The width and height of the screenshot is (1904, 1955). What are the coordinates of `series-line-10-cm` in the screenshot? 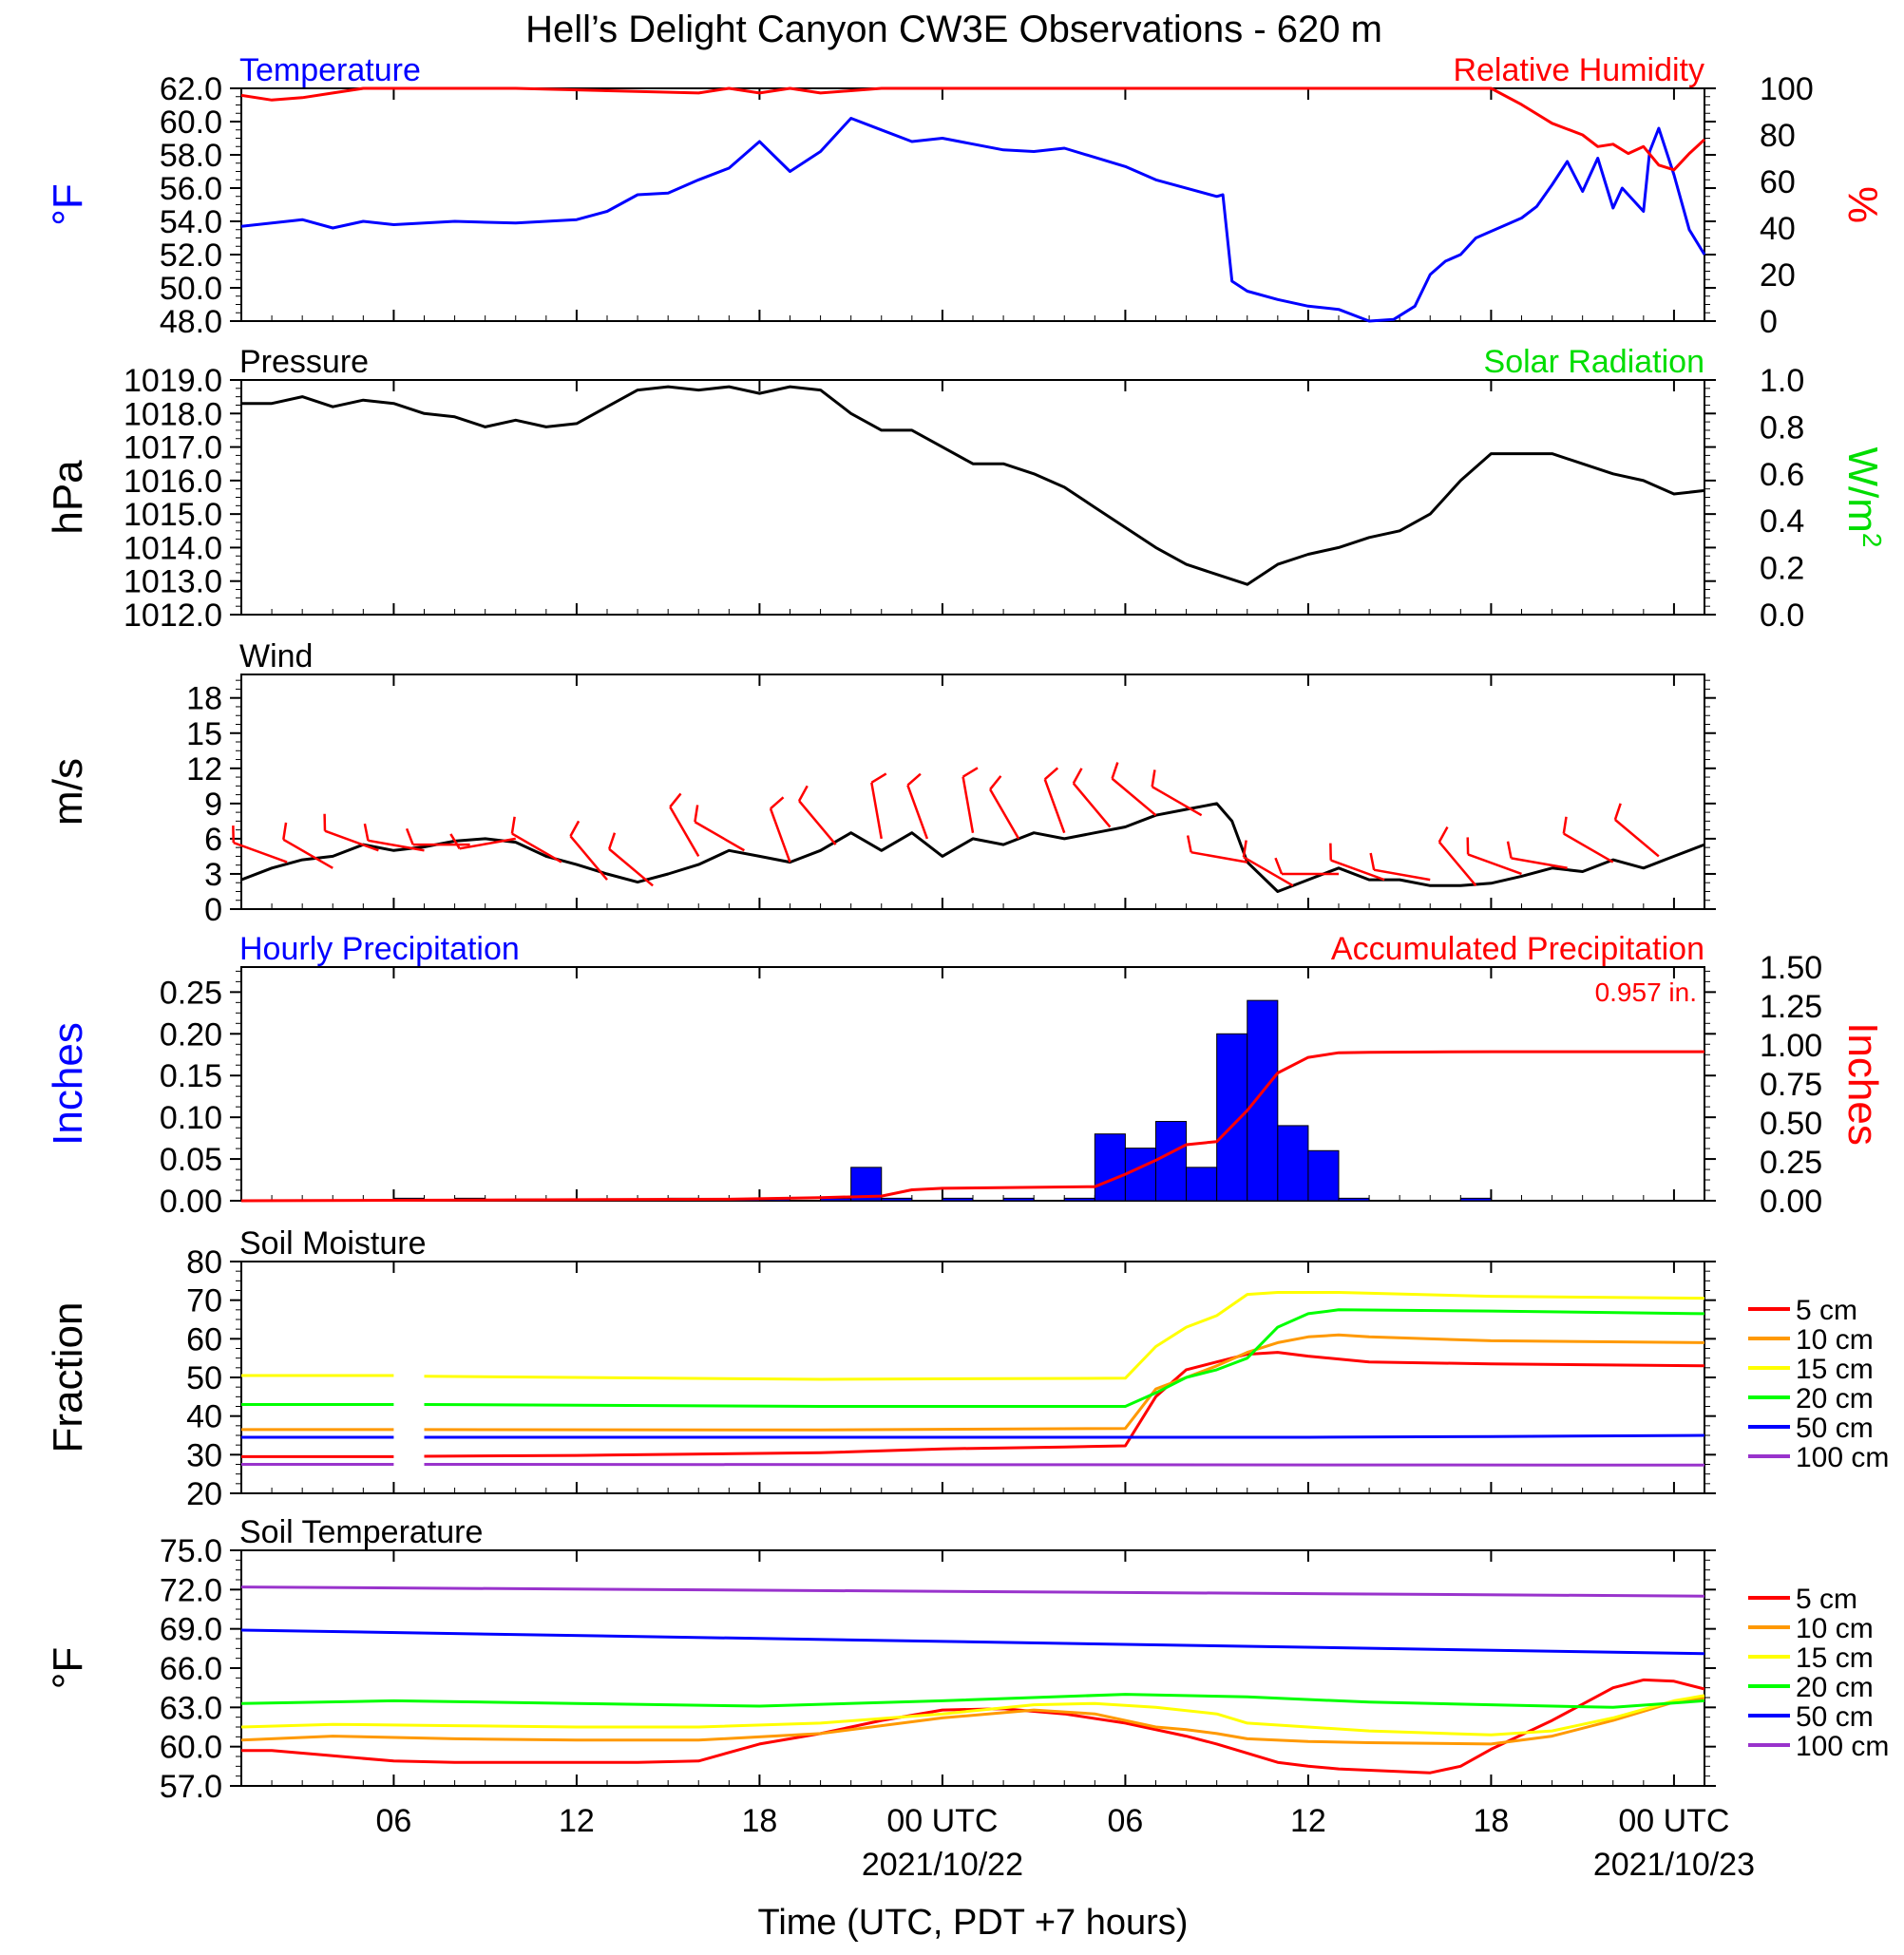 It's located at (973, 1382).